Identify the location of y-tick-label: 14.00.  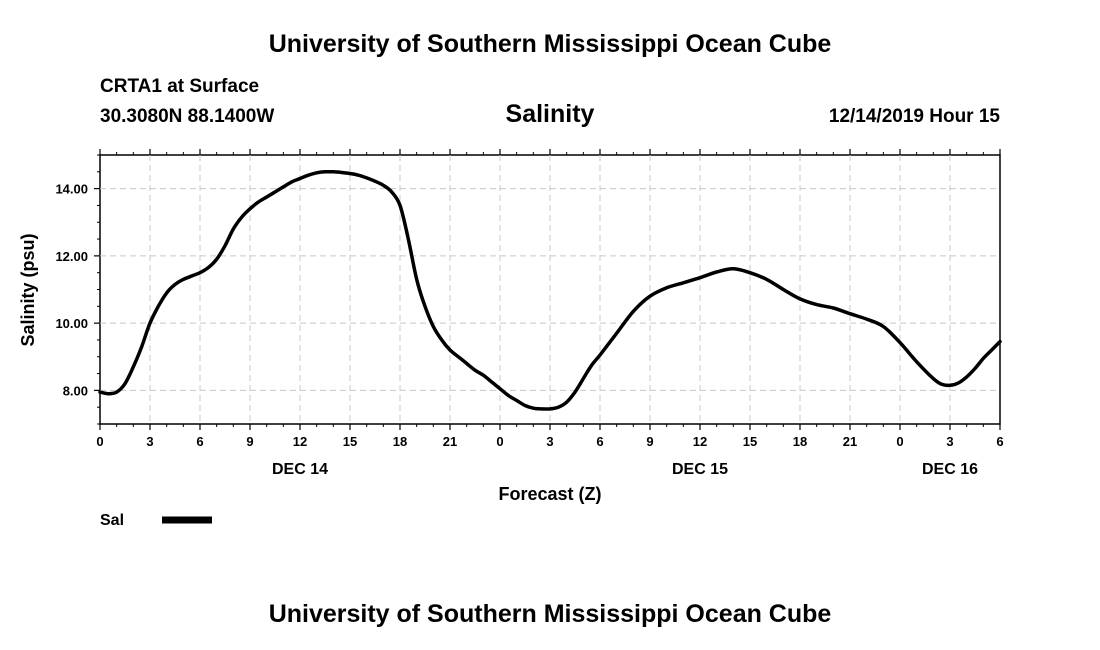
(71, 189).